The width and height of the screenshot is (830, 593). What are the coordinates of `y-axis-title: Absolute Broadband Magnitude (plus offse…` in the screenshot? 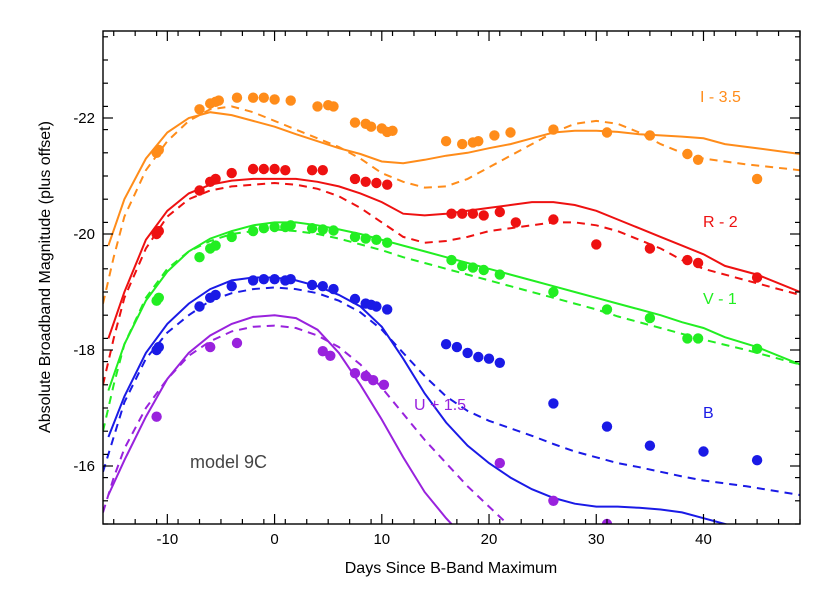 It's located at (45, 277).